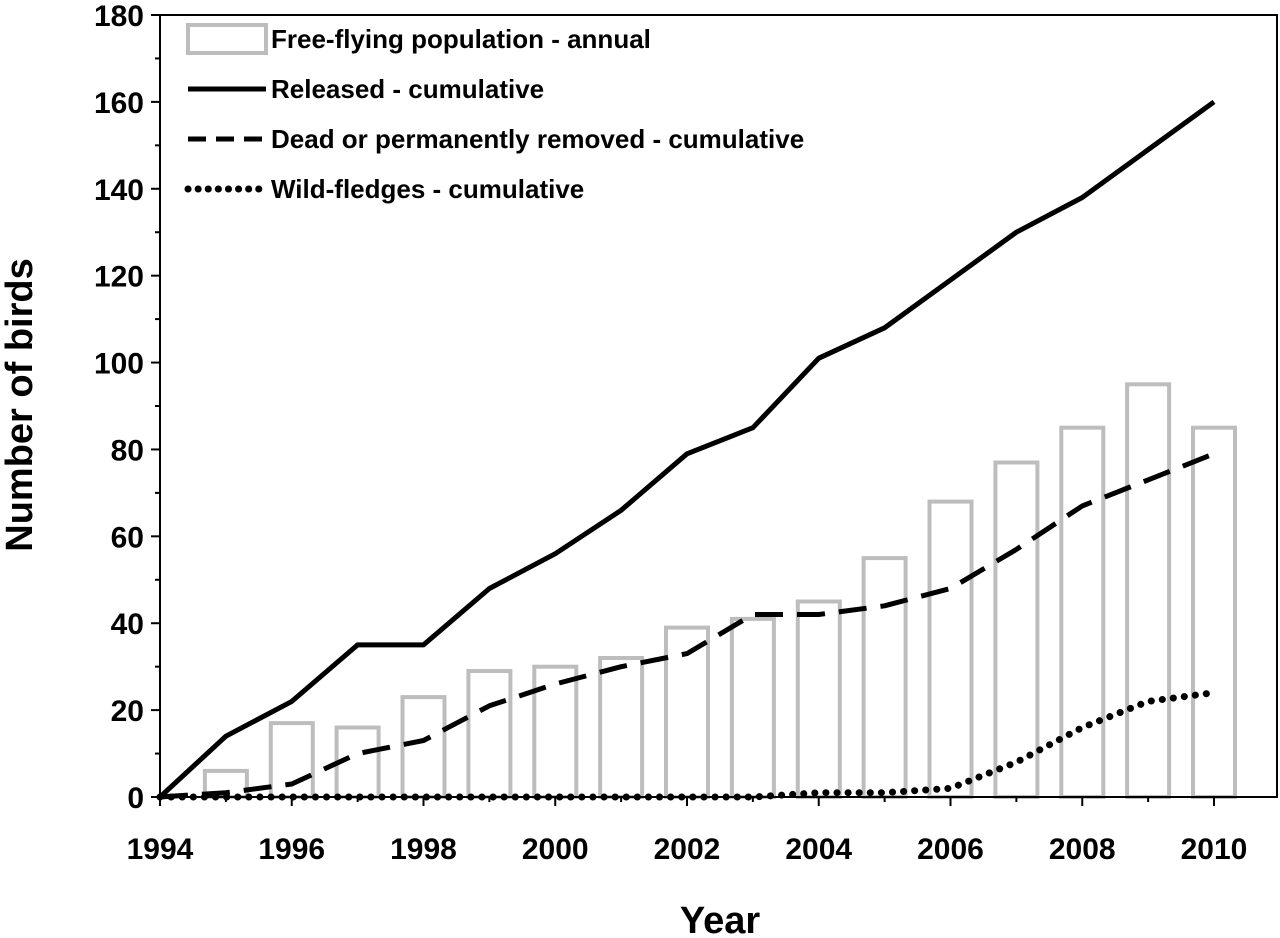 The height and width of the screenshot is (938, 1280). Describe the element at coordinates (950, 849) in the screenshot. I see `x-tick-label-2006: 2006` at that location.